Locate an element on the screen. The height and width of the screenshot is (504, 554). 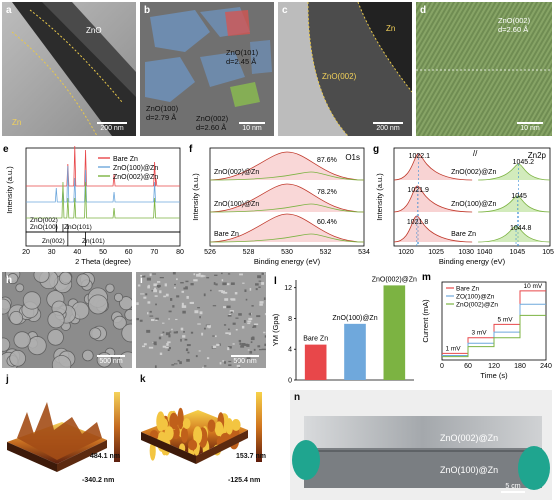
zn2p-series-label-1: ZnO(100)@Zn is located at coordinates (473, 204).